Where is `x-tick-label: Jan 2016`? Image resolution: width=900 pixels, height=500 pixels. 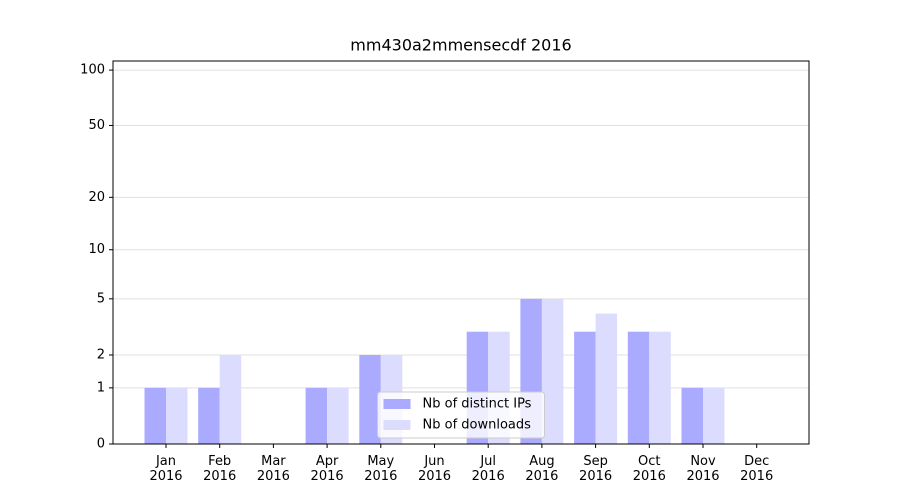 x-tick-label: Jan 2016 is located at coordinates (165, 469).